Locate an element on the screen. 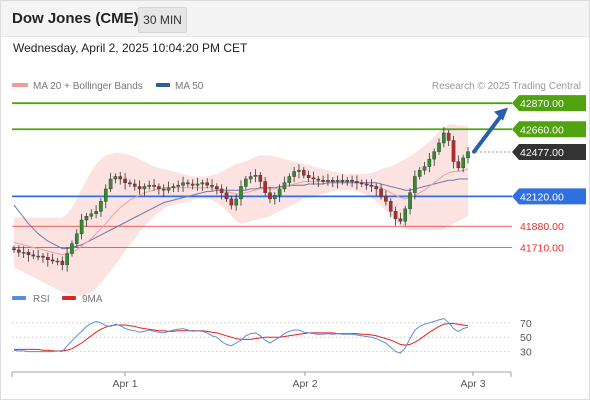  x-tick-label: Apr 1 is located at coordinates (124, 384).